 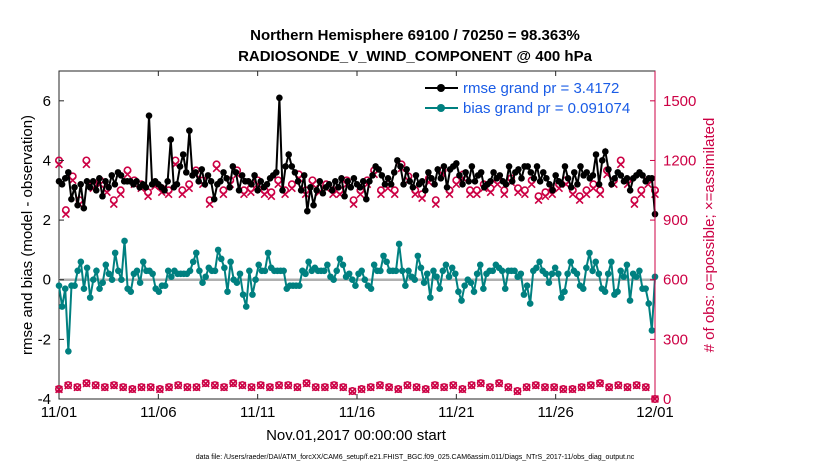 I want to click on y-right-tick-label: 1500, so click(x=679, y=101).